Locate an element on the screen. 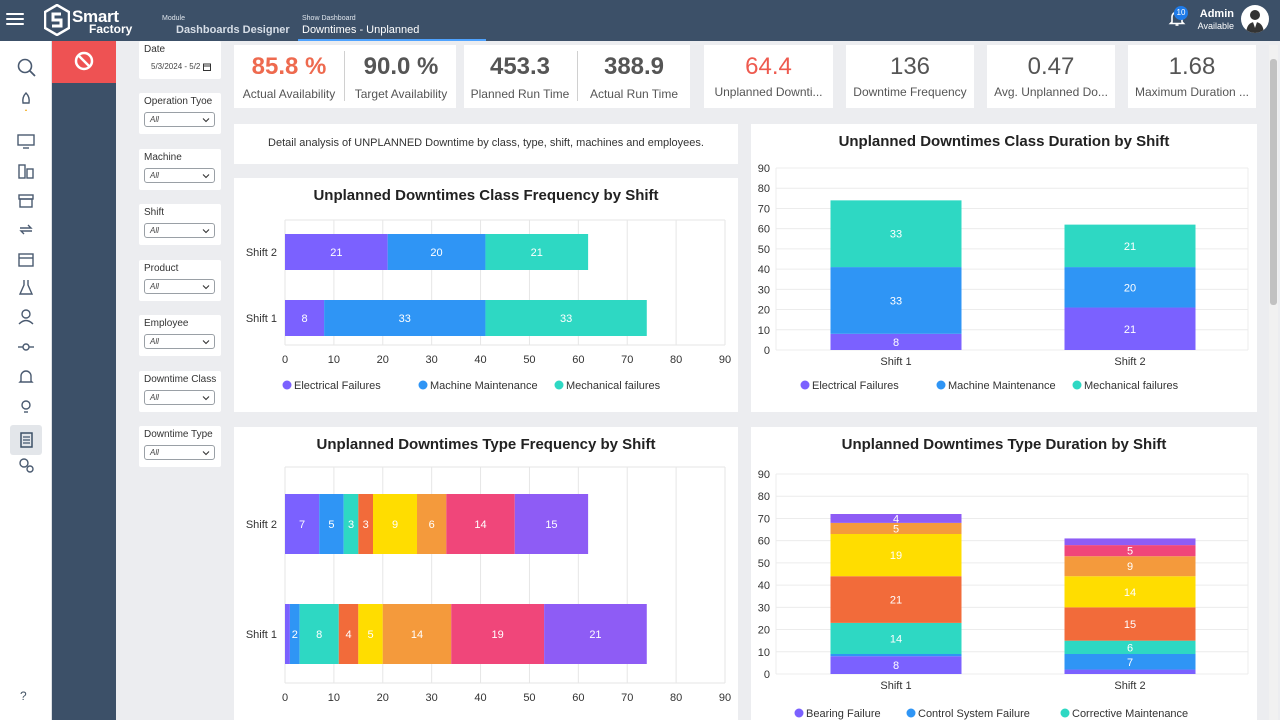 Image resolution: width=1280 pixels, height=720 pixels. smart-factory-logo: Smart Factory is located at coordinates (90, 20).